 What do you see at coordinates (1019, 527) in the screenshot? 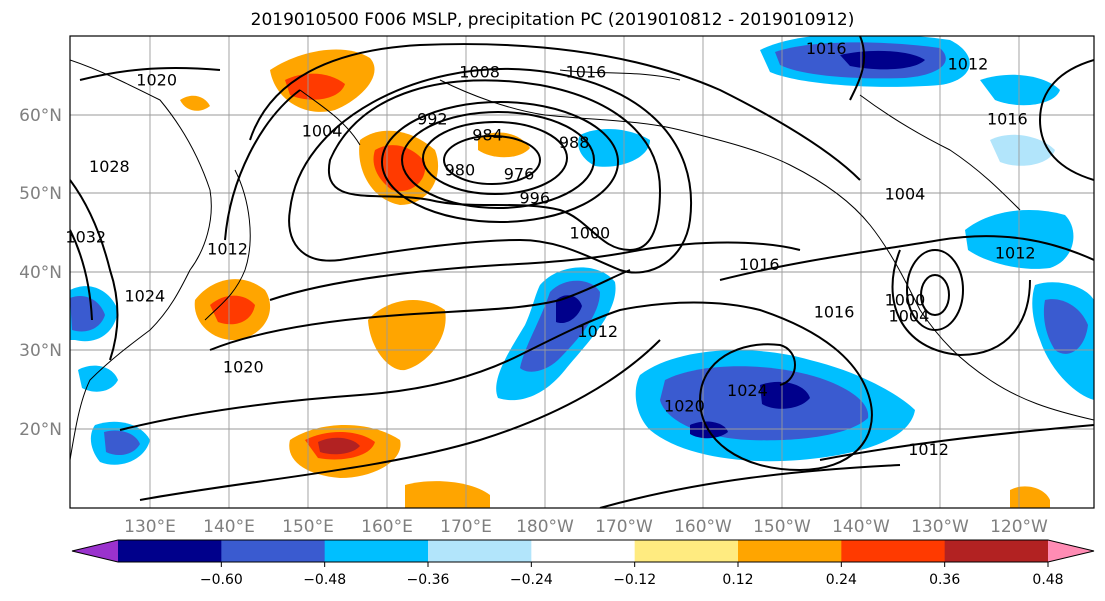
I see `lon-tick-120w: 120°W` at bounding box center [1019, 527].